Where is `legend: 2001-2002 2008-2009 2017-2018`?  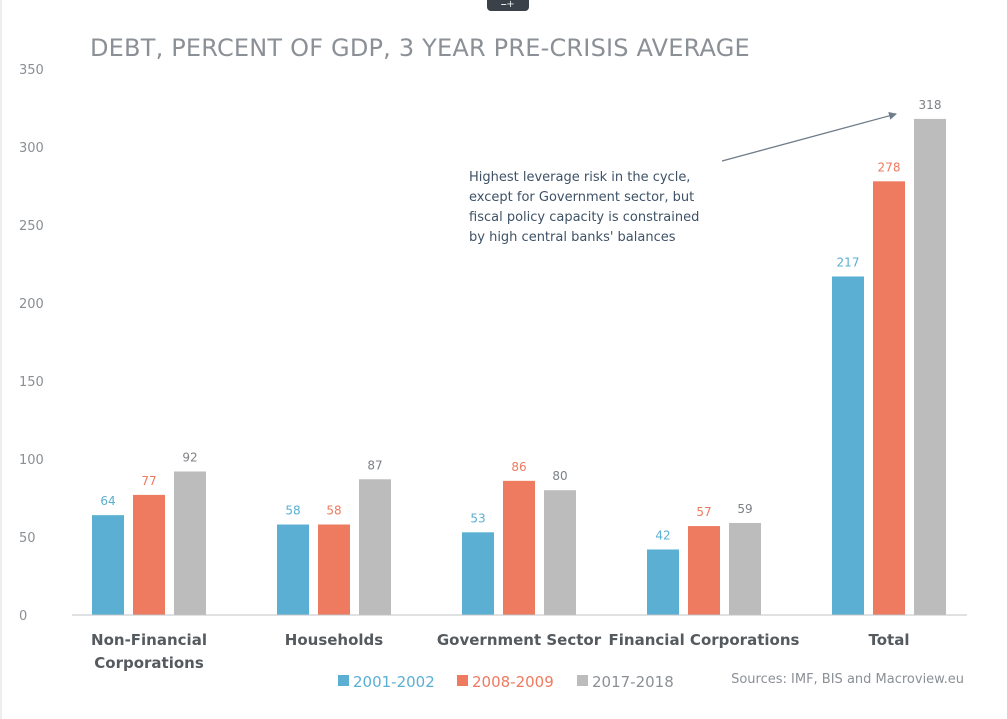
legend: 2001-2002 2008-2009 2017-2018 is located at coordinates (506, 682).